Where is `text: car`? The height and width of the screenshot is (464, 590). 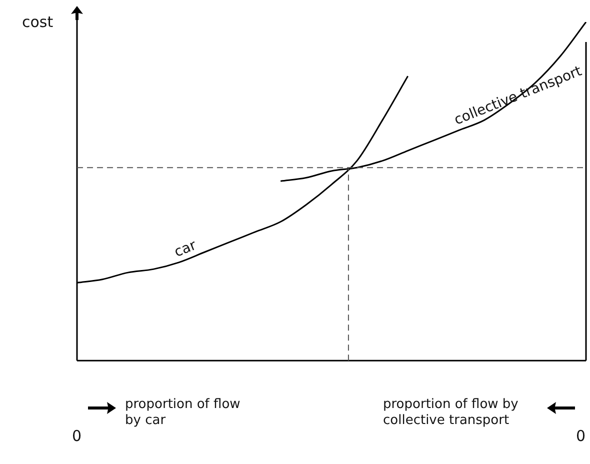
text: car is located at coordinates (185, 249).